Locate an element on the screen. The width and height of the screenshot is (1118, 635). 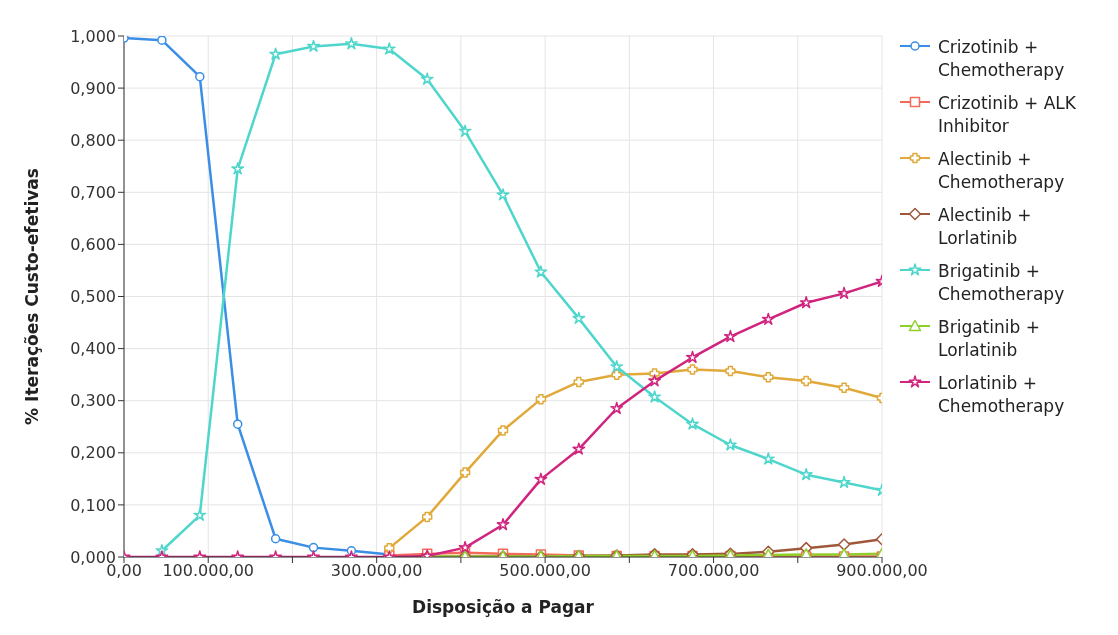
legend-label: Brigatinib + Chemotherapy is located at coordinates (1002, 283).